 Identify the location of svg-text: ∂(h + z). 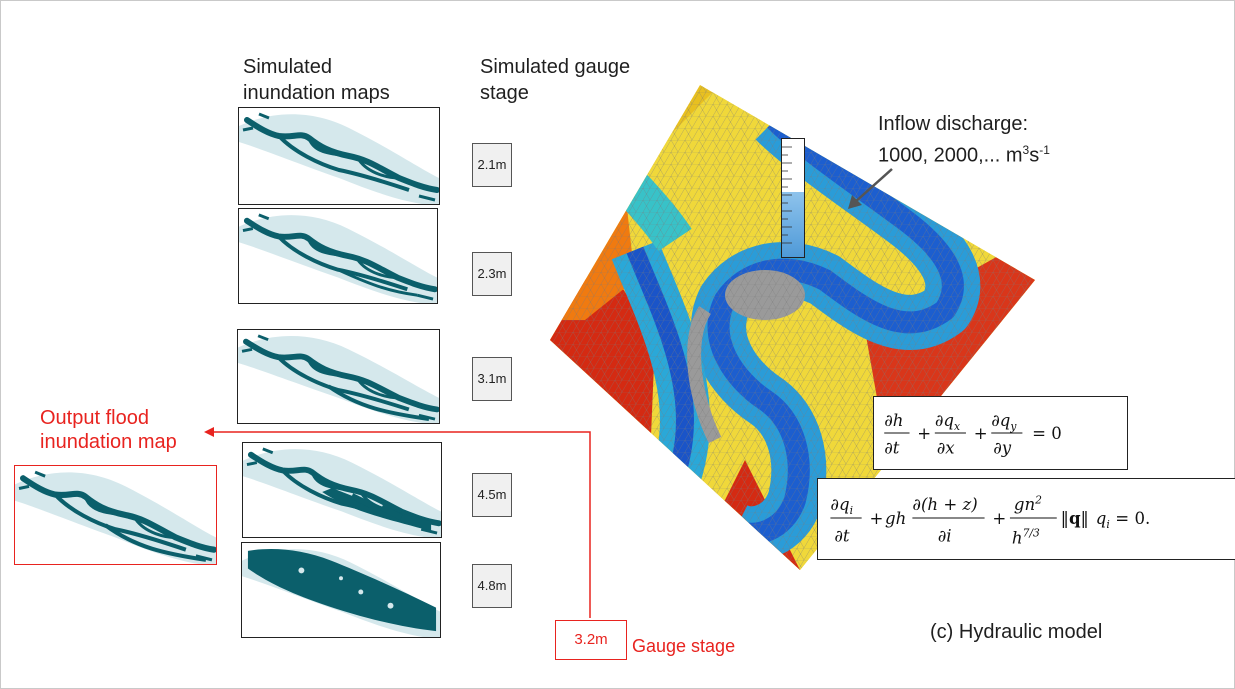
(944, 504).